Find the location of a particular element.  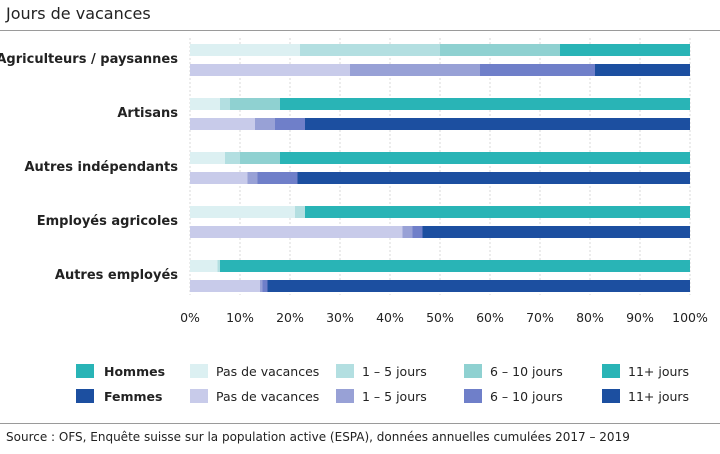

x-tick-label: 80% is located at coordinates (590, 317).